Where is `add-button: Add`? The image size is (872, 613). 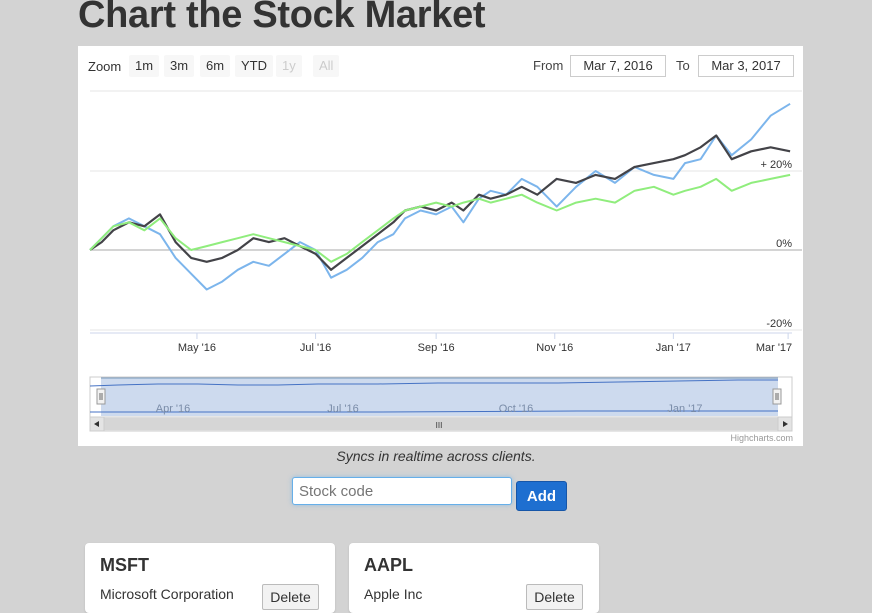 add-button: Add is located at coordinates (541, 496).